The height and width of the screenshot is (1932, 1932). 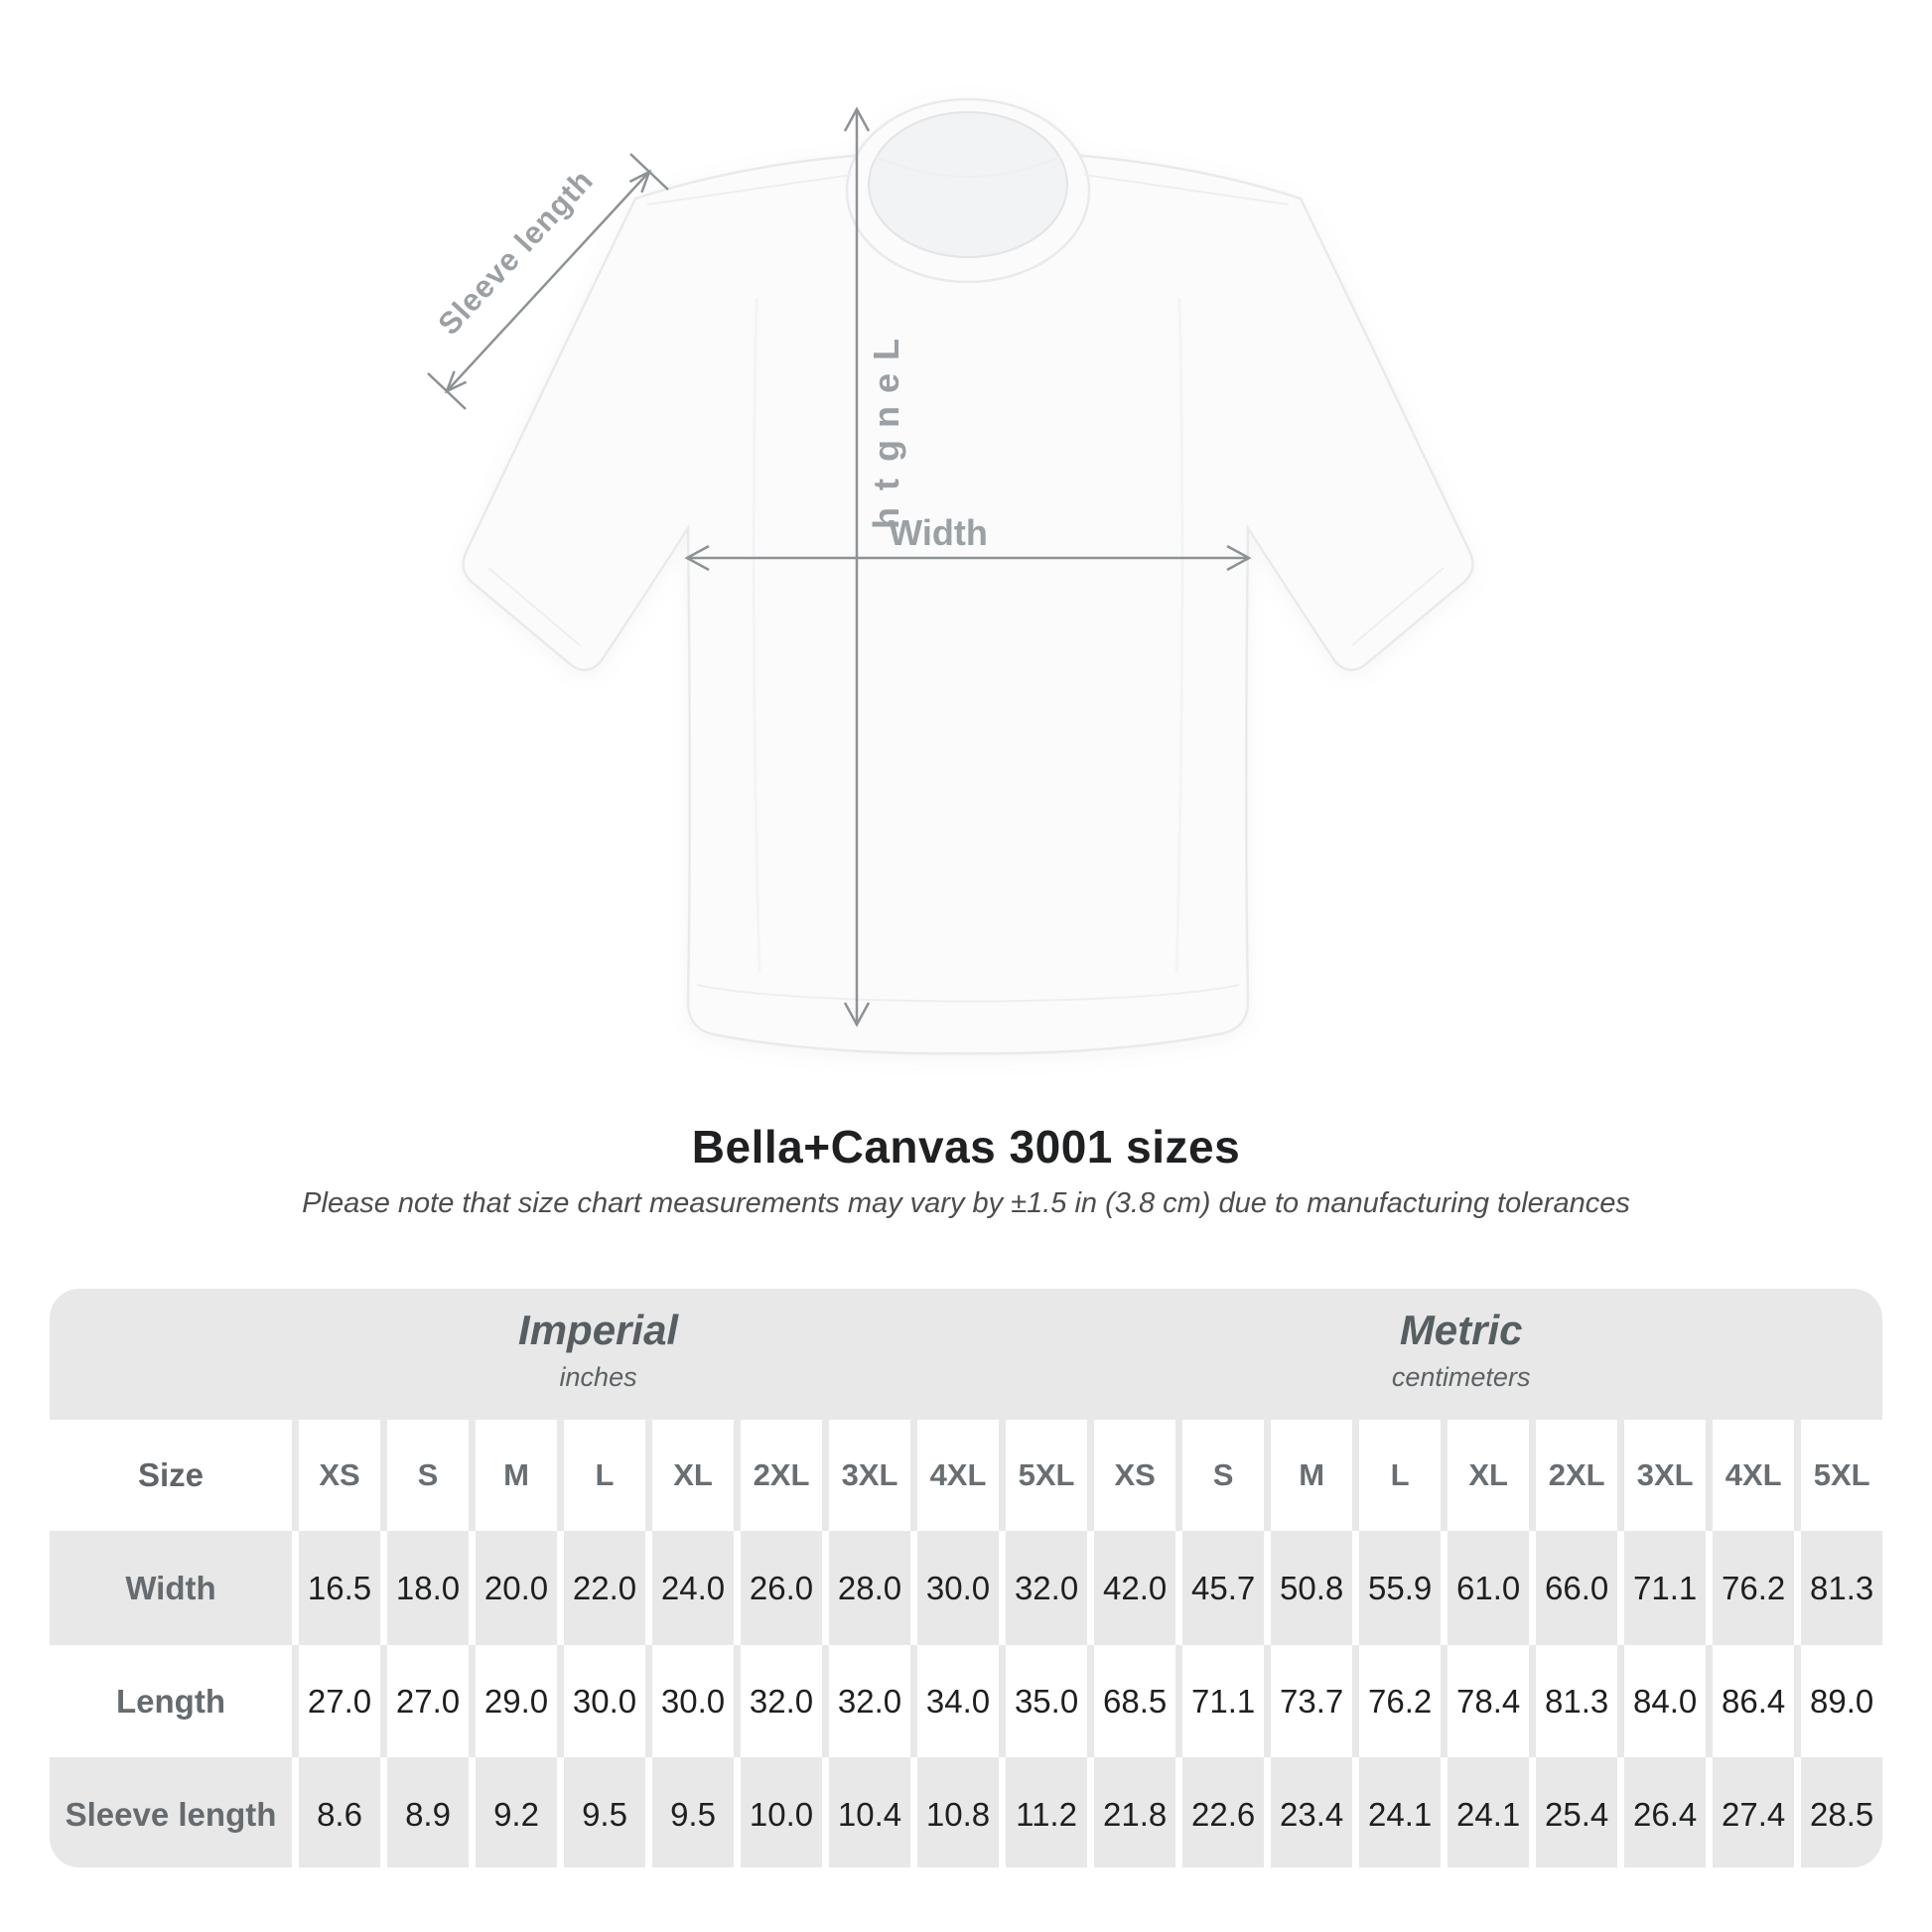 What do you see at coordinates (1220, 1812) in the screenshot?
I see `measurement-value: 22.6` at bounding box center [1220, 1812].